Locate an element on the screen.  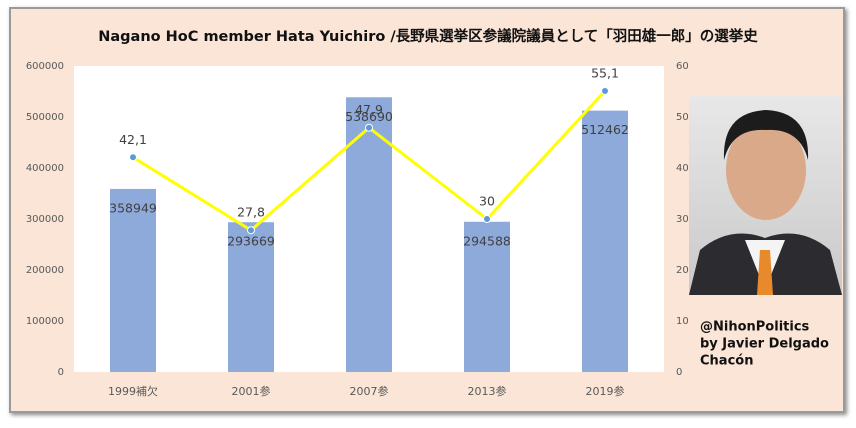
photo is located at coordinates (765, 195).